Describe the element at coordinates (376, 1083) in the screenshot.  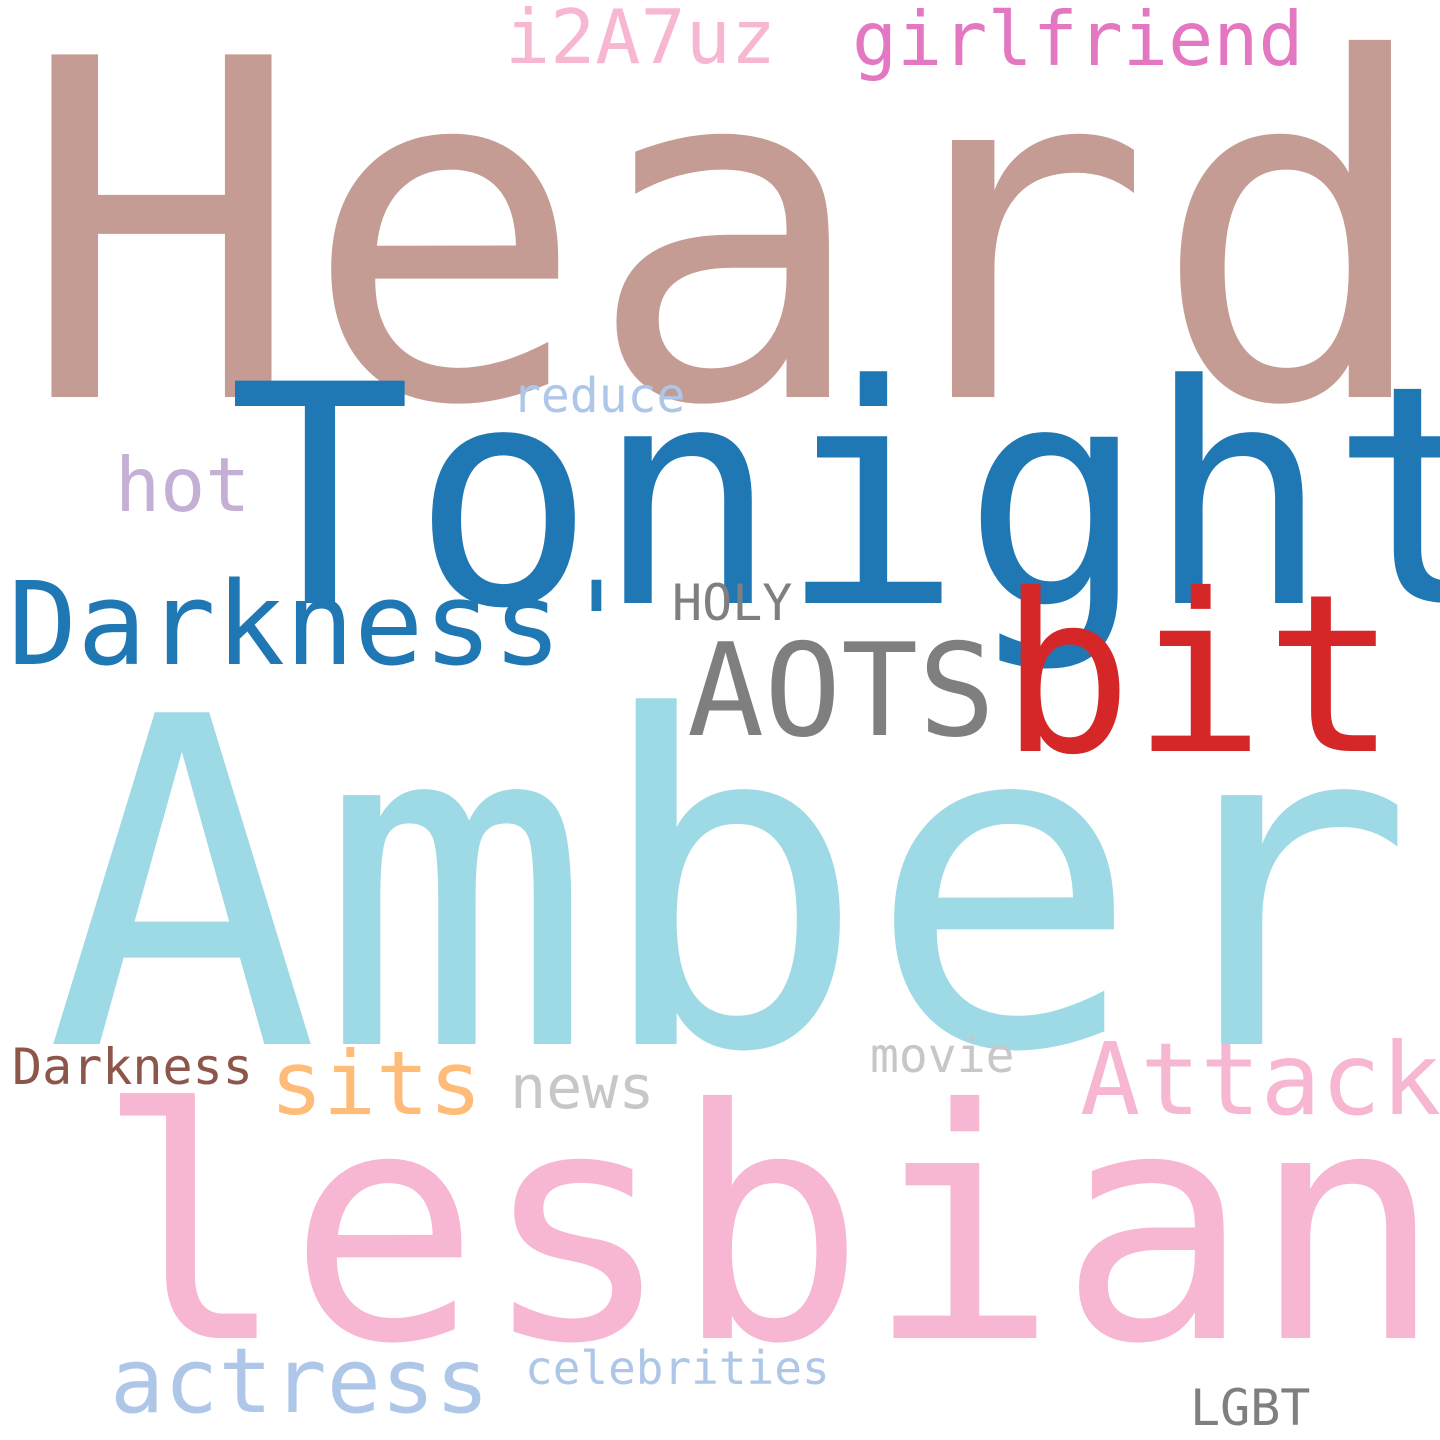
I see `word-sits: sits` at that location.